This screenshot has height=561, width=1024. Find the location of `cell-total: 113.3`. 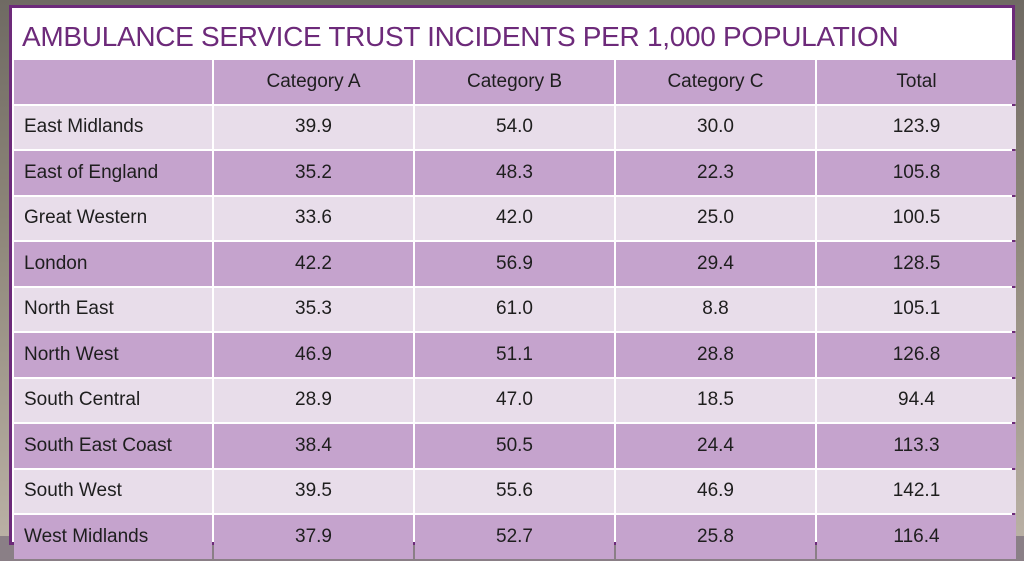

cell-total: 113.3 is located at coordinates (916, 446).